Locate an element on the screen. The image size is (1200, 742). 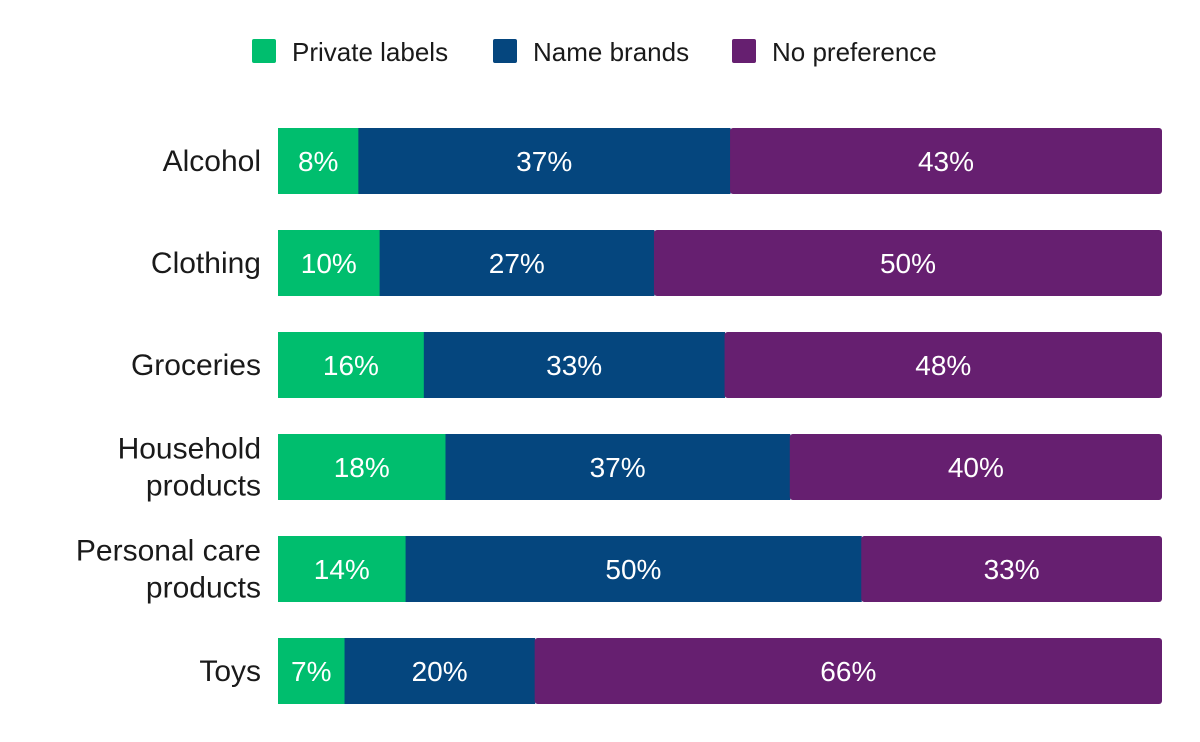
bar-segment-private-labels-groceries is located at coordinates (351, 365).